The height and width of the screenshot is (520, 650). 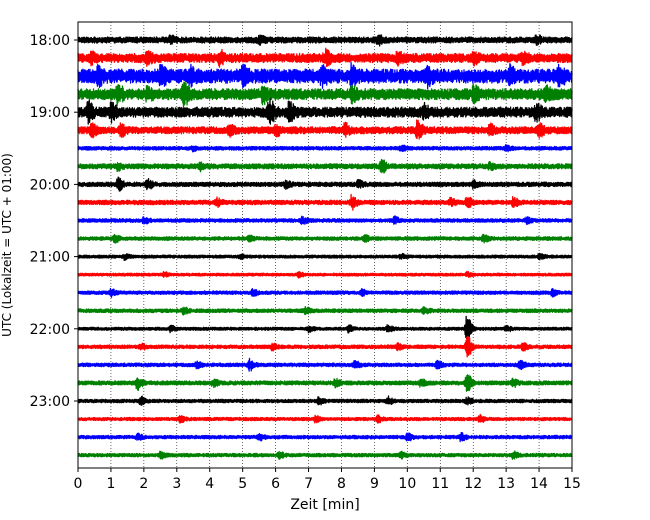 What do you see at coordinates (325, 238) in the screenshot?
I see `trace-2045` at bounding box center [325, 238].